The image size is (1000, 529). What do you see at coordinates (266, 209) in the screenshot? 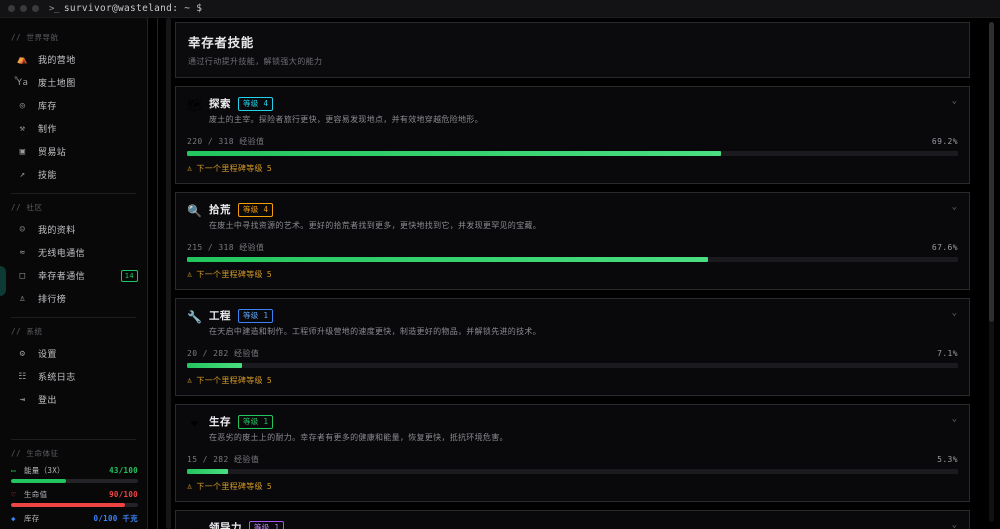
I see `level-value: 4` at bounding box center [266, 209].